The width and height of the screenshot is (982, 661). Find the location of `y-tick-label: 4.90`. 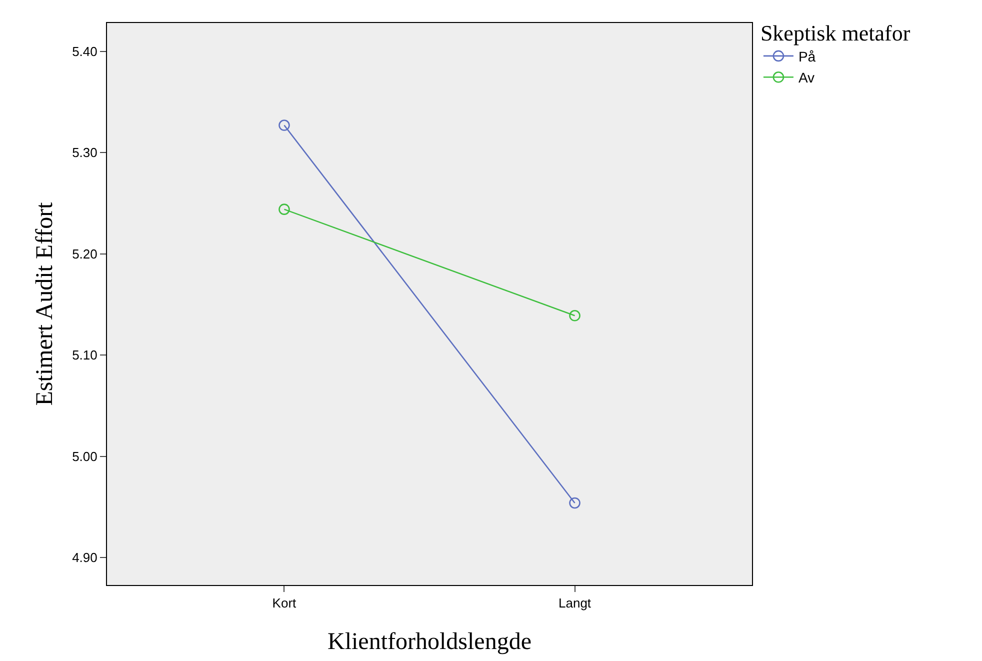

y-tick-label: 4.90 is located at coordinates (85, 558).